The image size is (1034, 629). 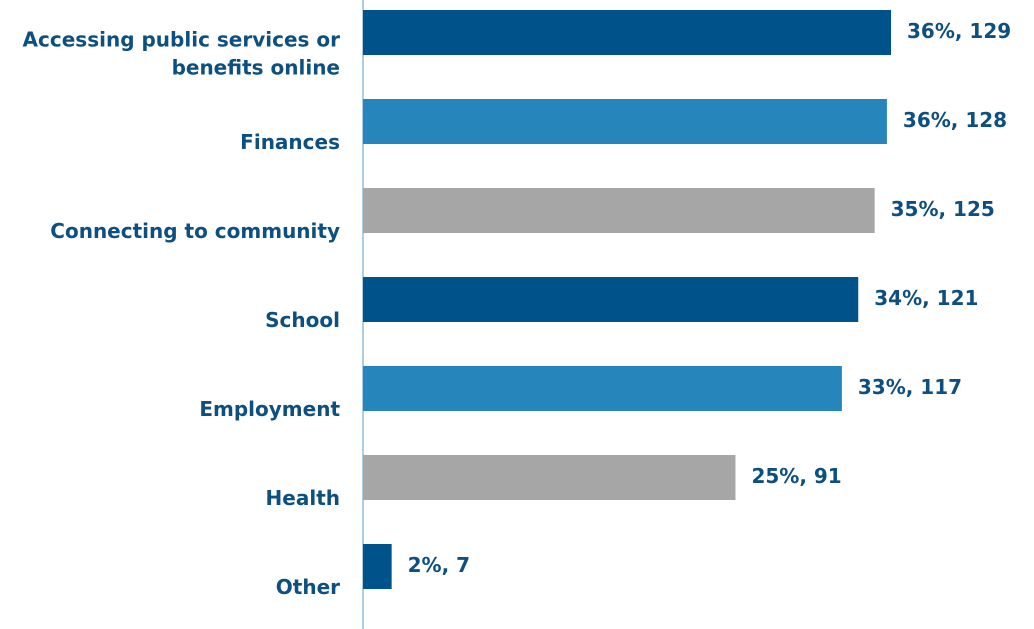 I want to click on value-label: 36%, 128, so click(x=955, y=120).